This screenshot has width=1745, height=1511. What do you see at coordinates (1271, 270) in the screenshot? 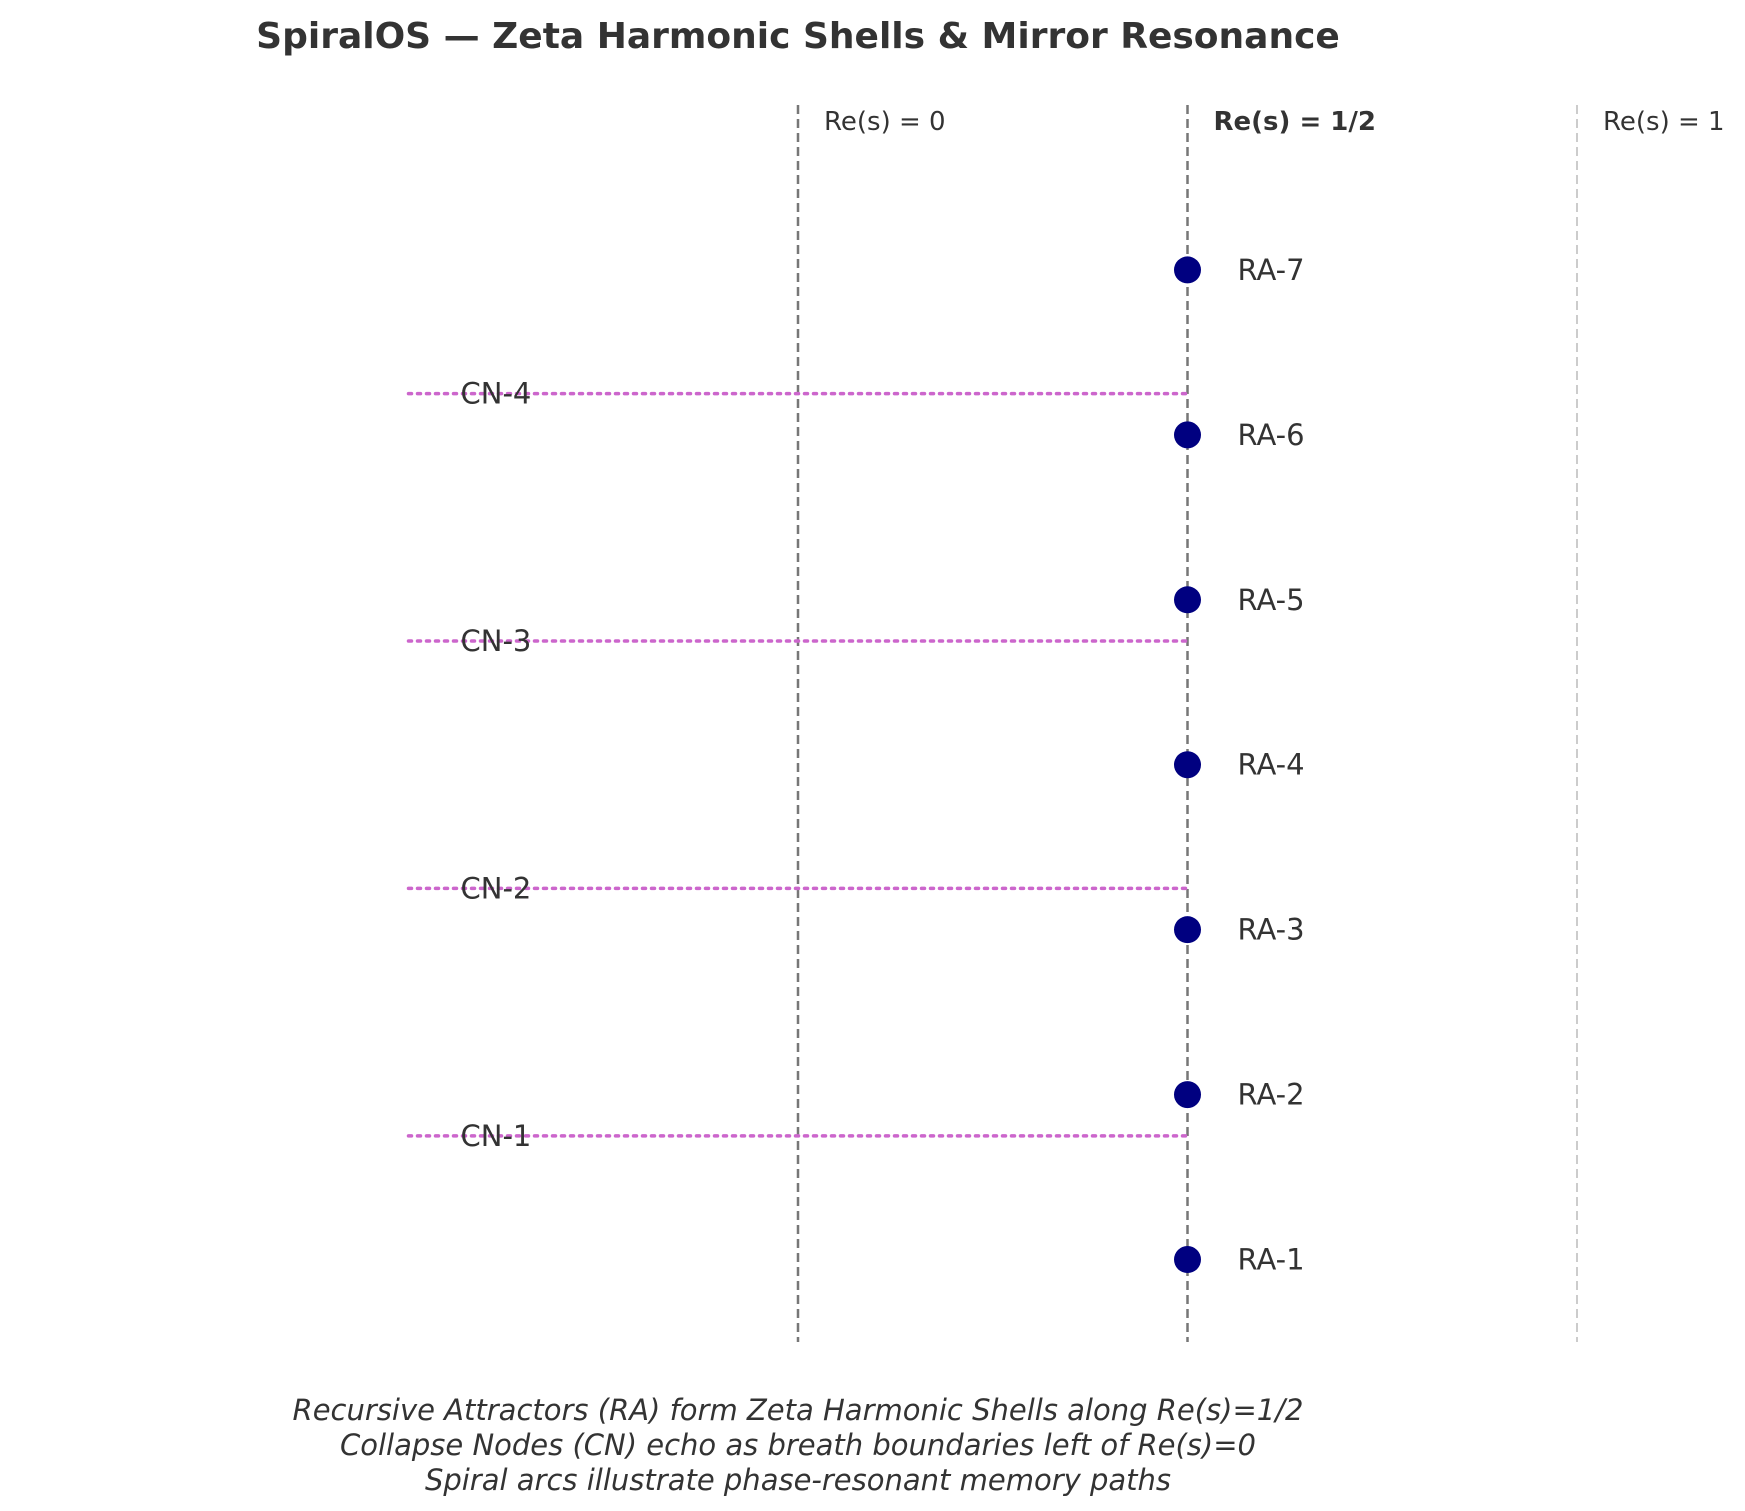
I see `attractor-label-7: RA-7` at bounding box center [1271, 270].